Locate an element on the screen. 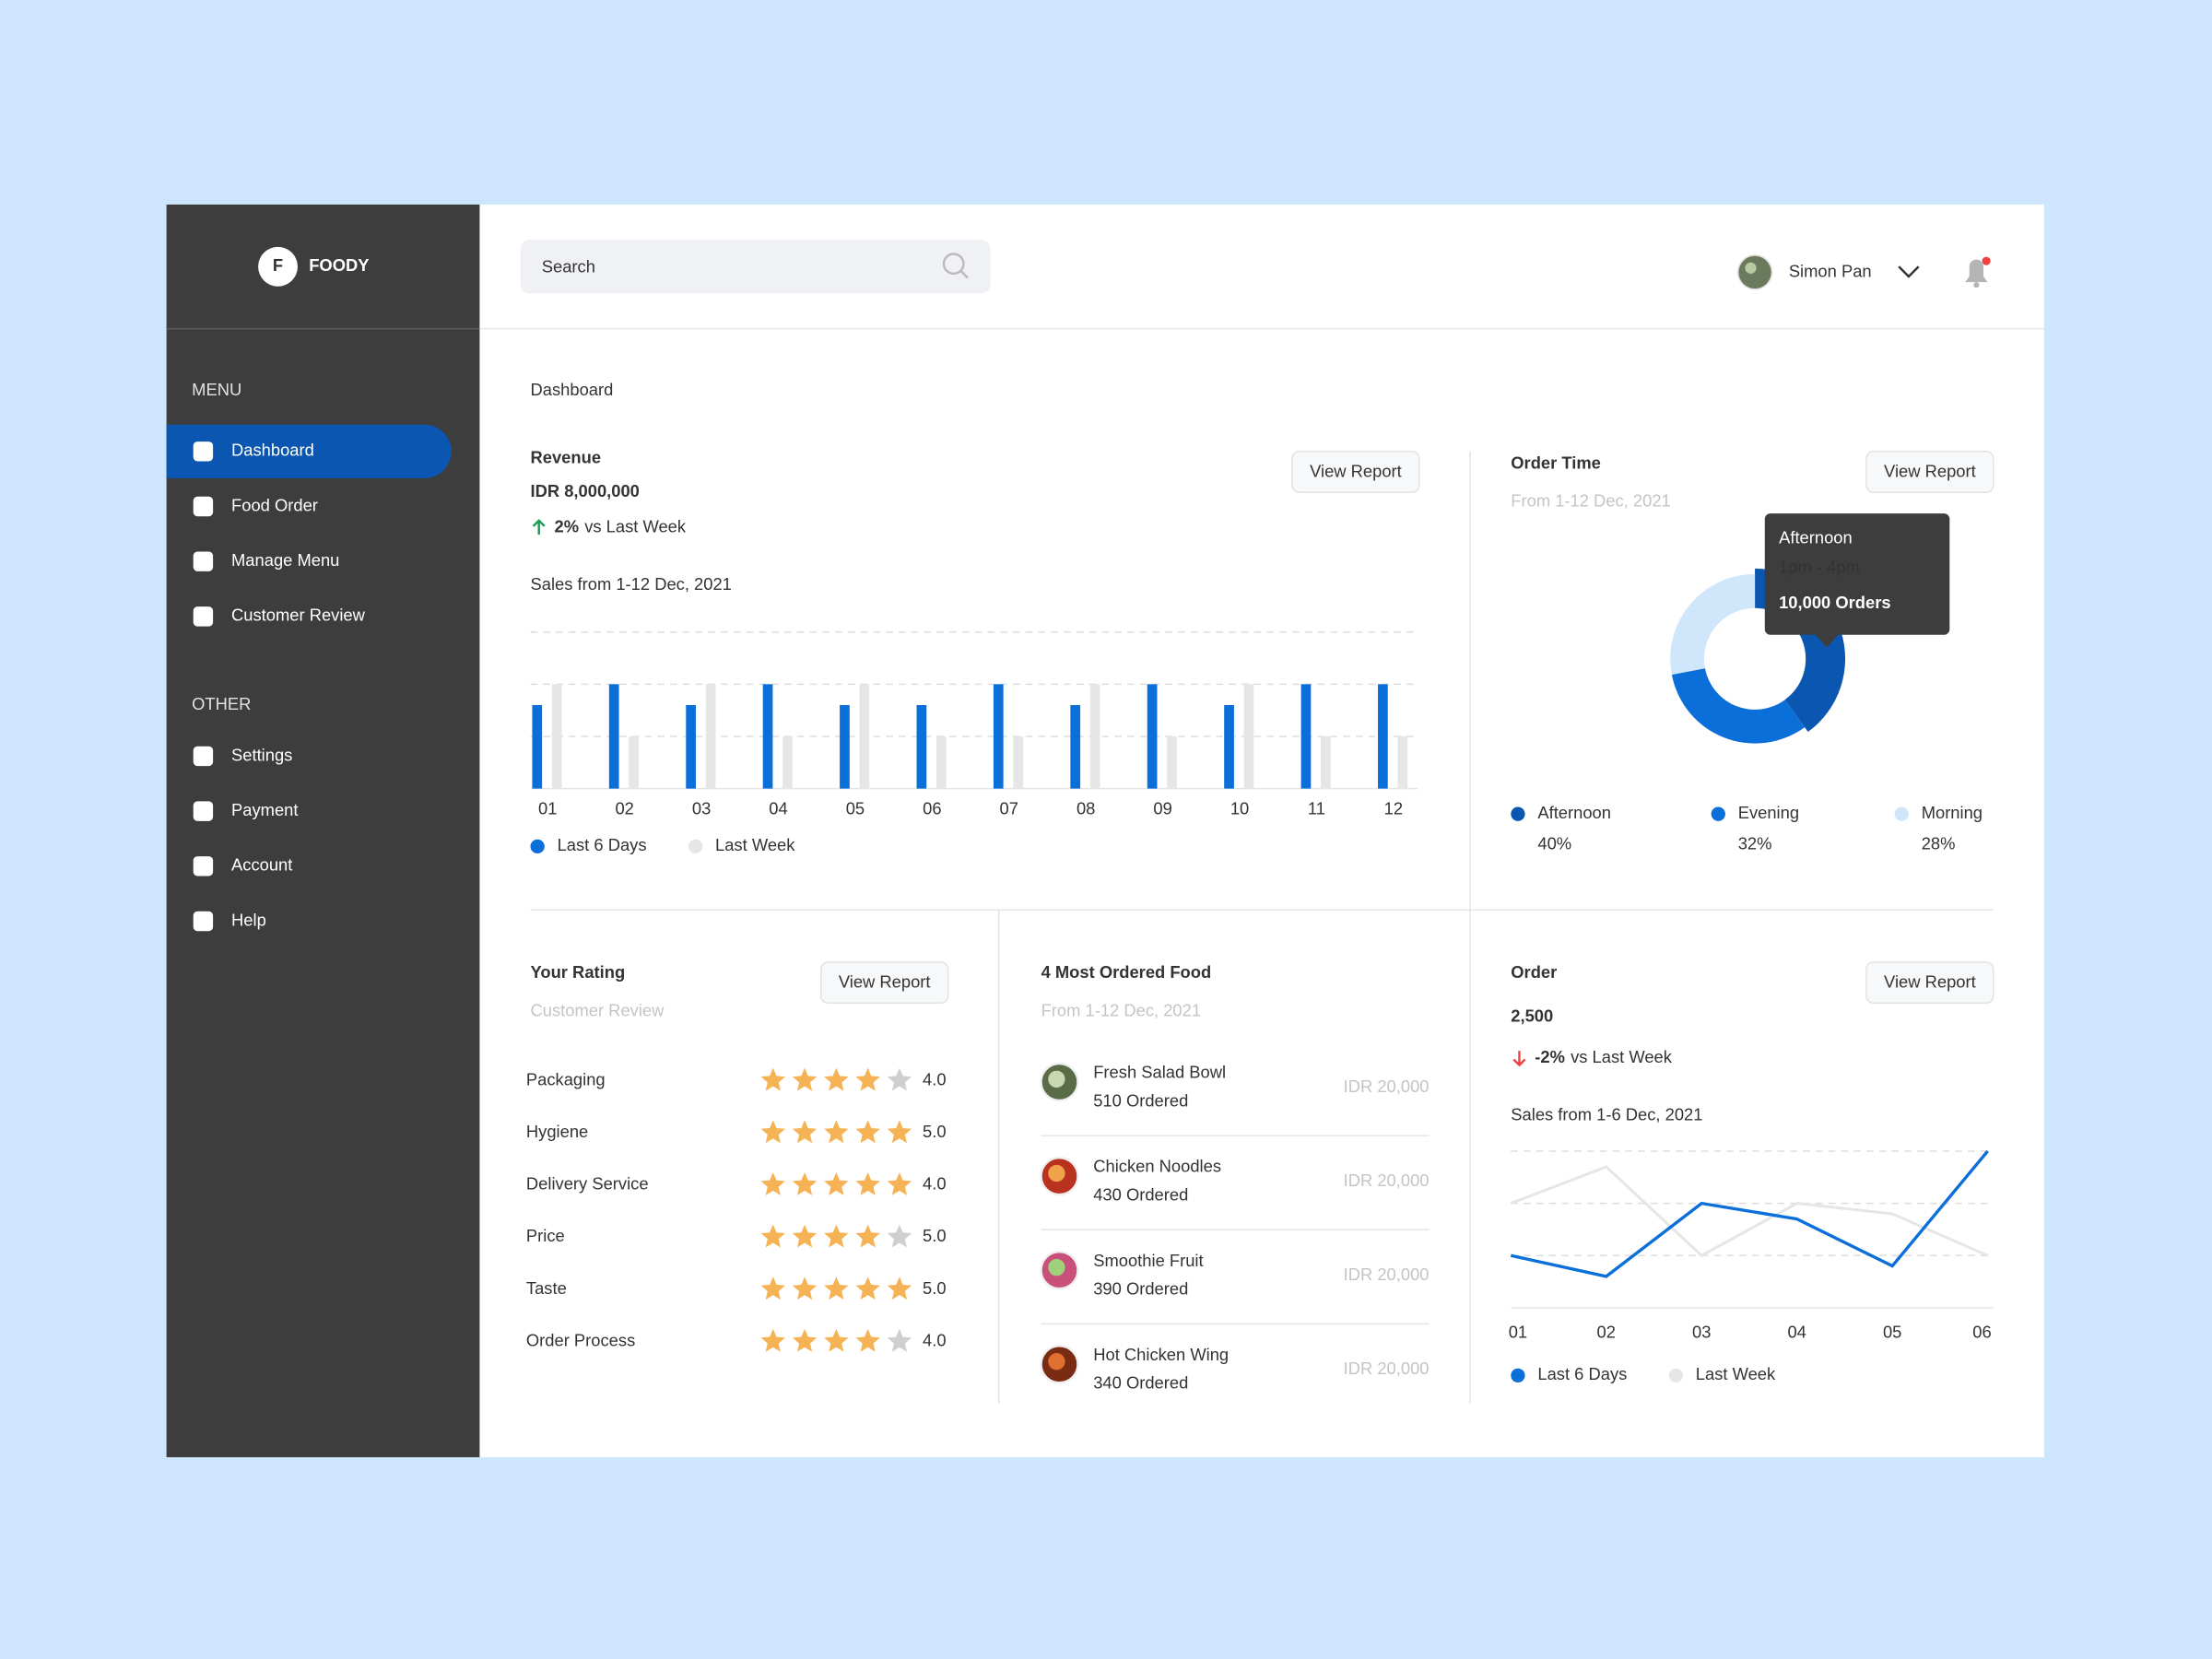 The width and height of the screenshot is (2212, 1659). rating-score: 4.0 is located at coordinates (935, 1078).